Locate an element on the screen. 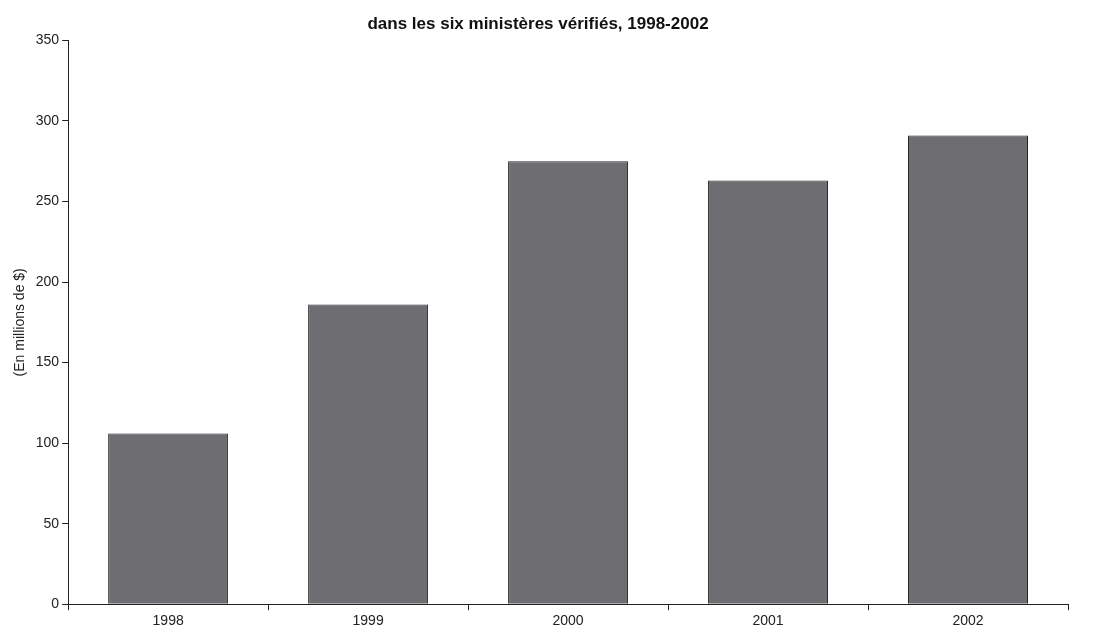 This screenshot has height=644, width=1099. x-tick-label: 2002 is located at coordinates (968, 620).